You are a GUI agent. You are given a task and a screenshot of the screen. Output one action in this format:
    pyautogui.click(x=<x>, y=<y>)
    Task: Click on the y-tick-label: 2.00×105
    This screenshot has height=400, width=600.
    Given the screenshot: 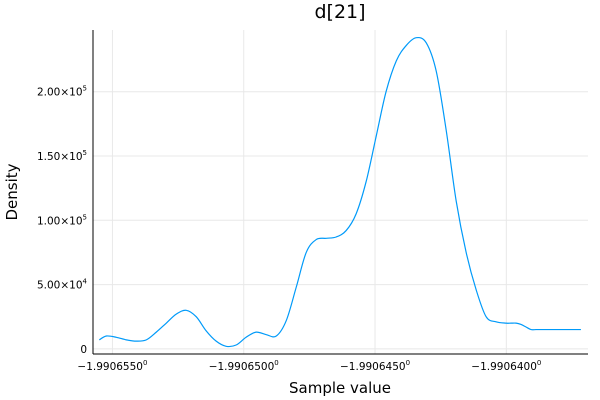 What is the action you would take?
    pyautogui.click(x=62, y=92)
    